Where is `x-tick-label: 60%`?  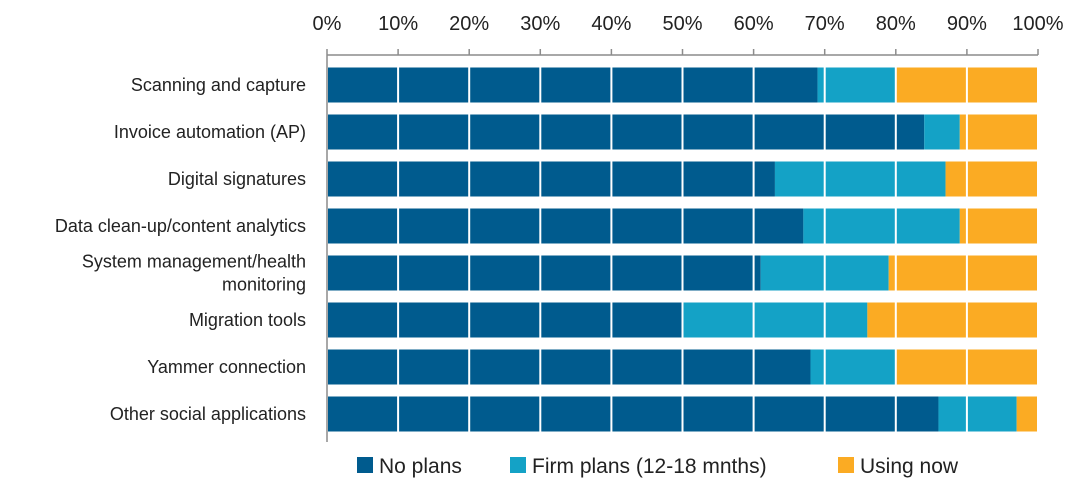 x-tick-label: 60% is located at coordinates (754, 24).